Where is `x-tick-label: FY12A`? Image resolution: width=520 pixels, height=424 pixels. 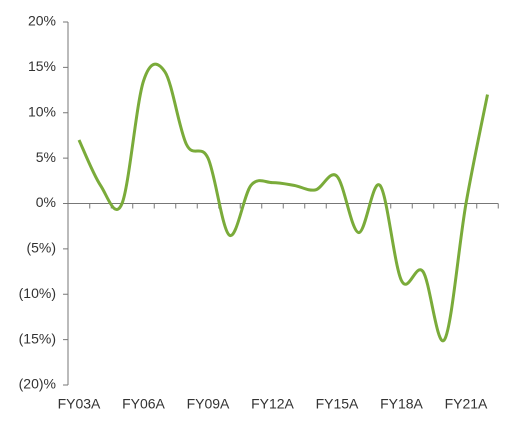 x-tick-label: FY12A is located at coordinates (272, 404).